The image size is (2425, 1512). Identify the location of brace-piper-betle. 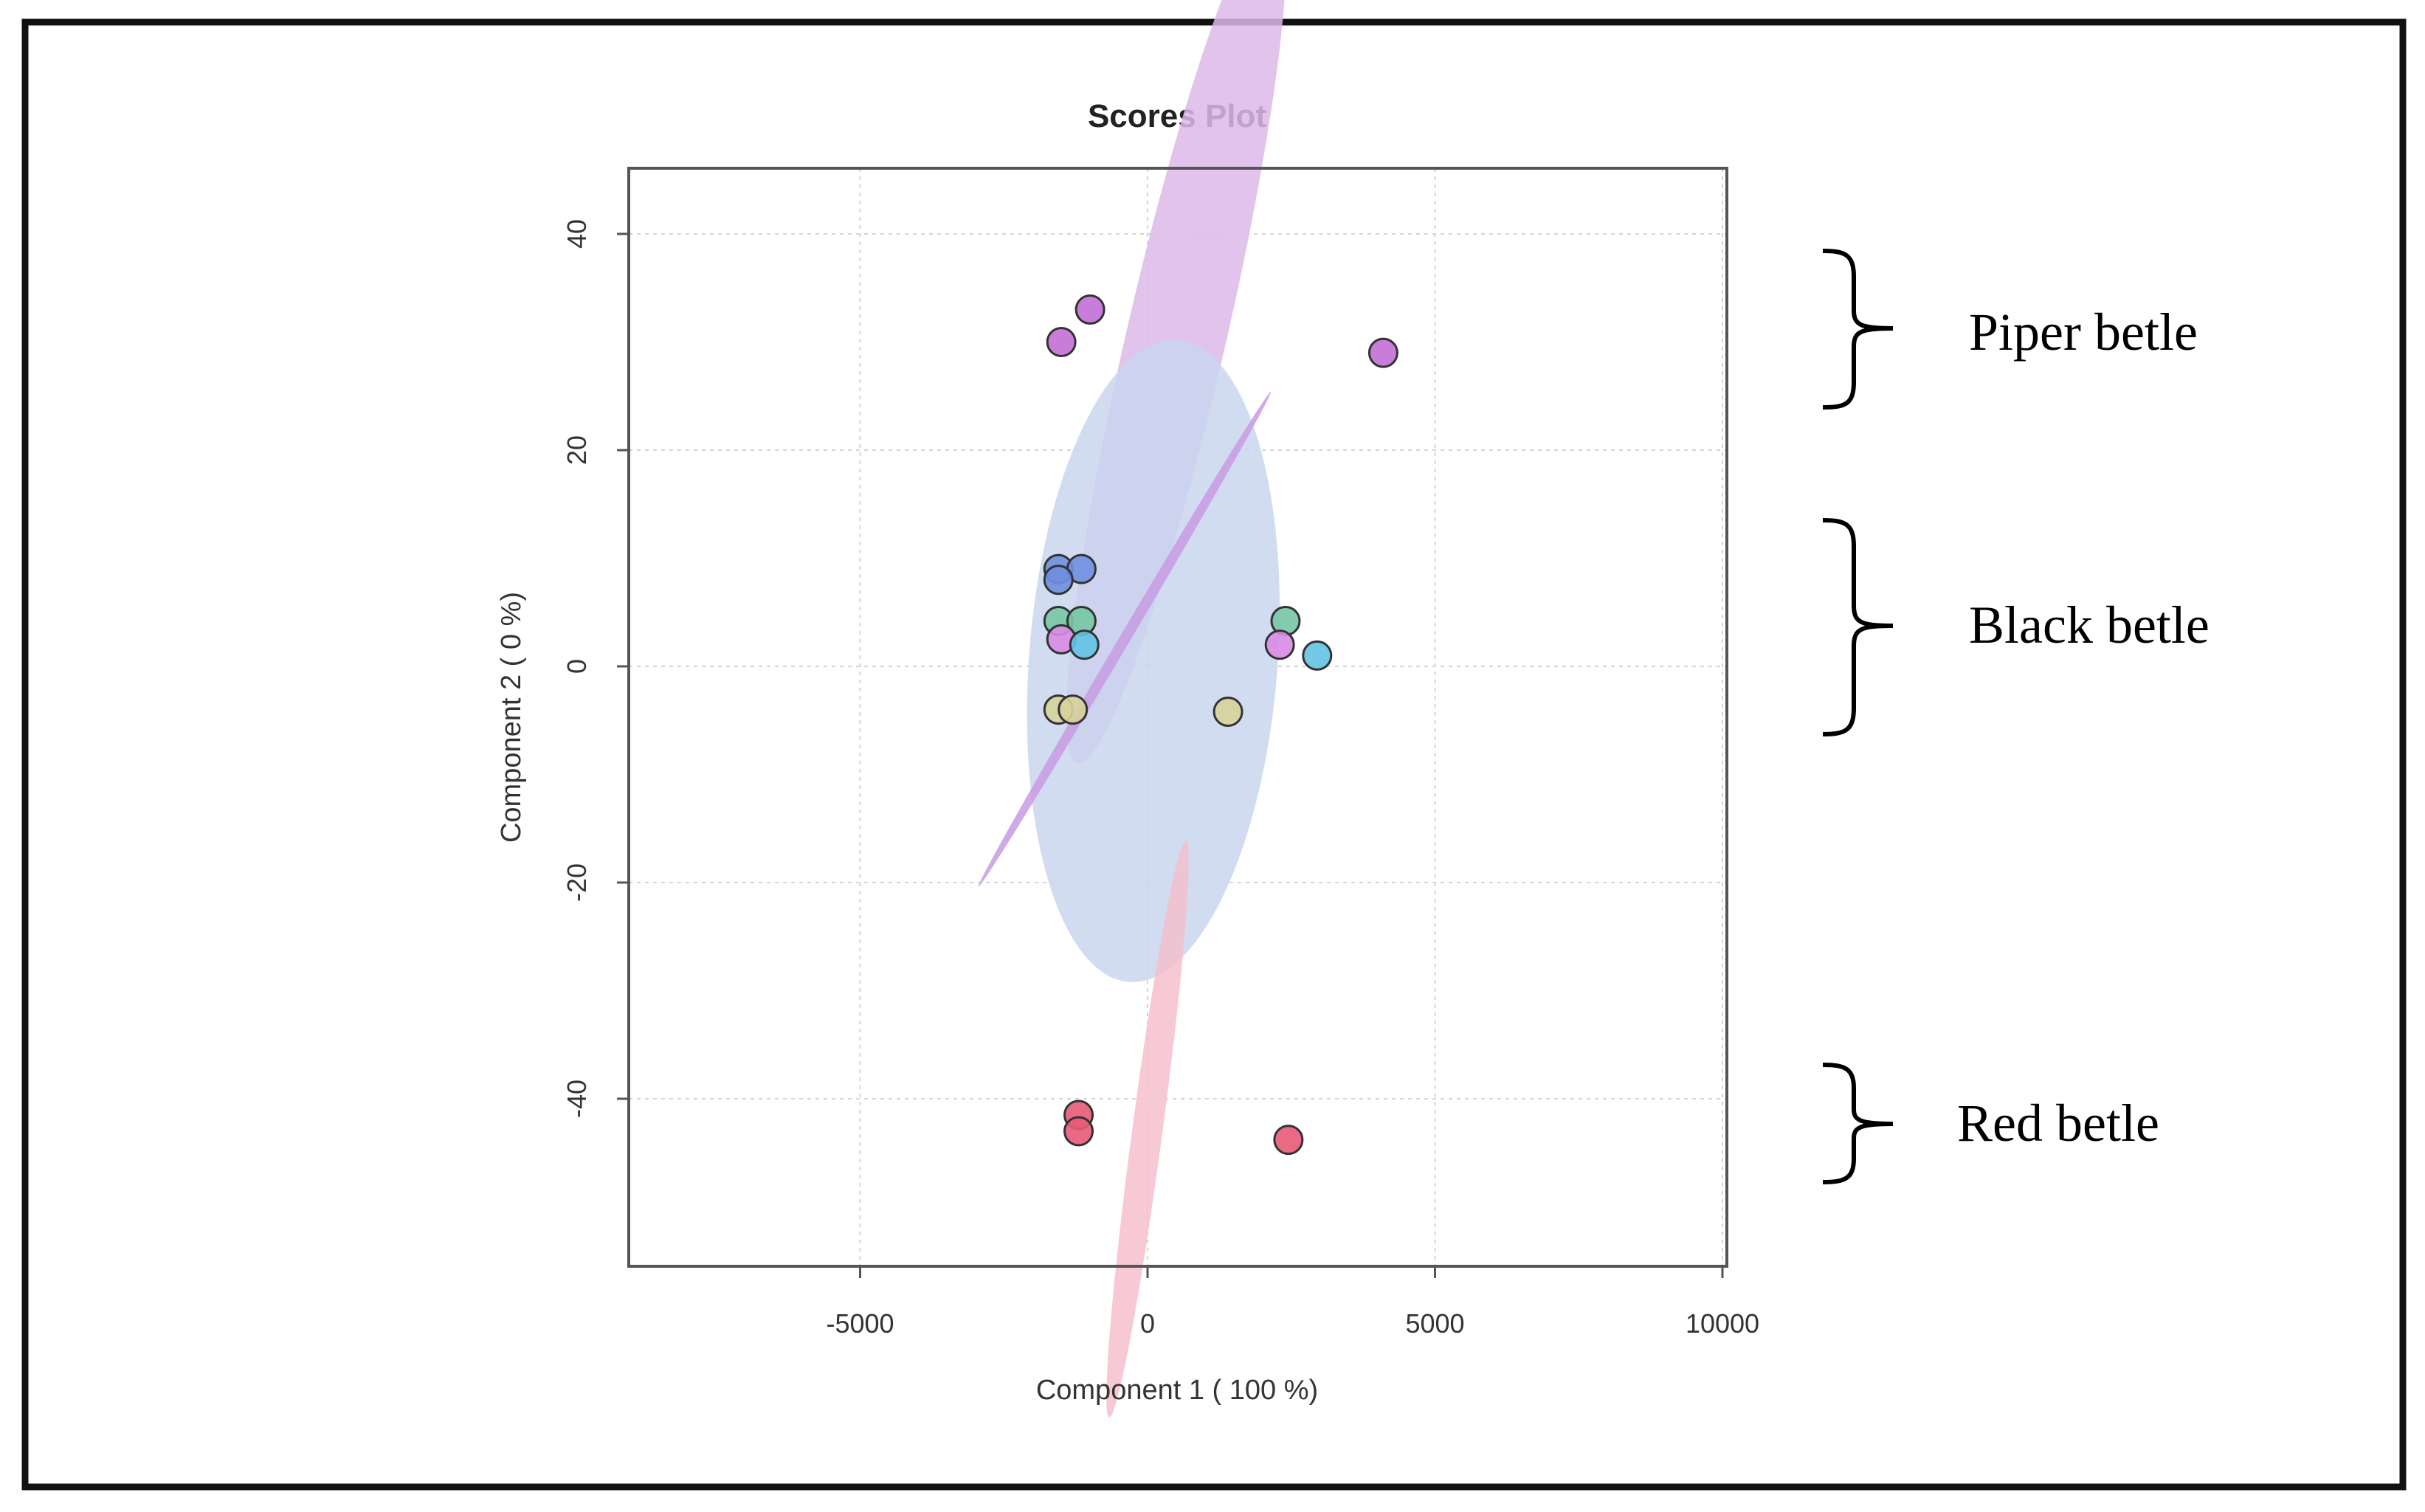
(1858, 330).